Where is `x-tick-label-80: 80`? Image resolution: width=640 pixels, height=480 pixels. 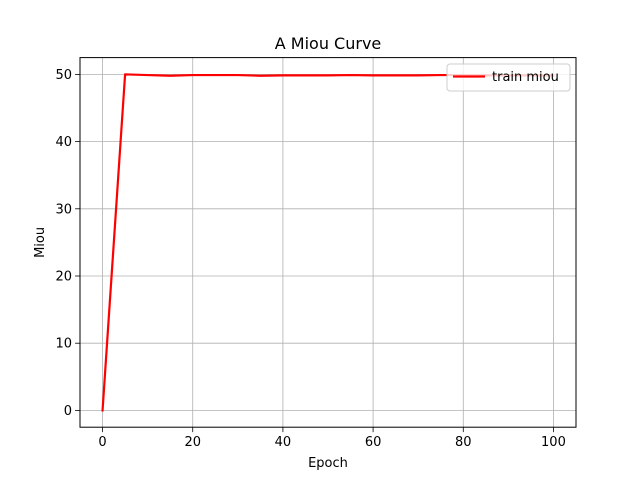 x-tick-label-80: 80 is located at coordinates (463, 442).